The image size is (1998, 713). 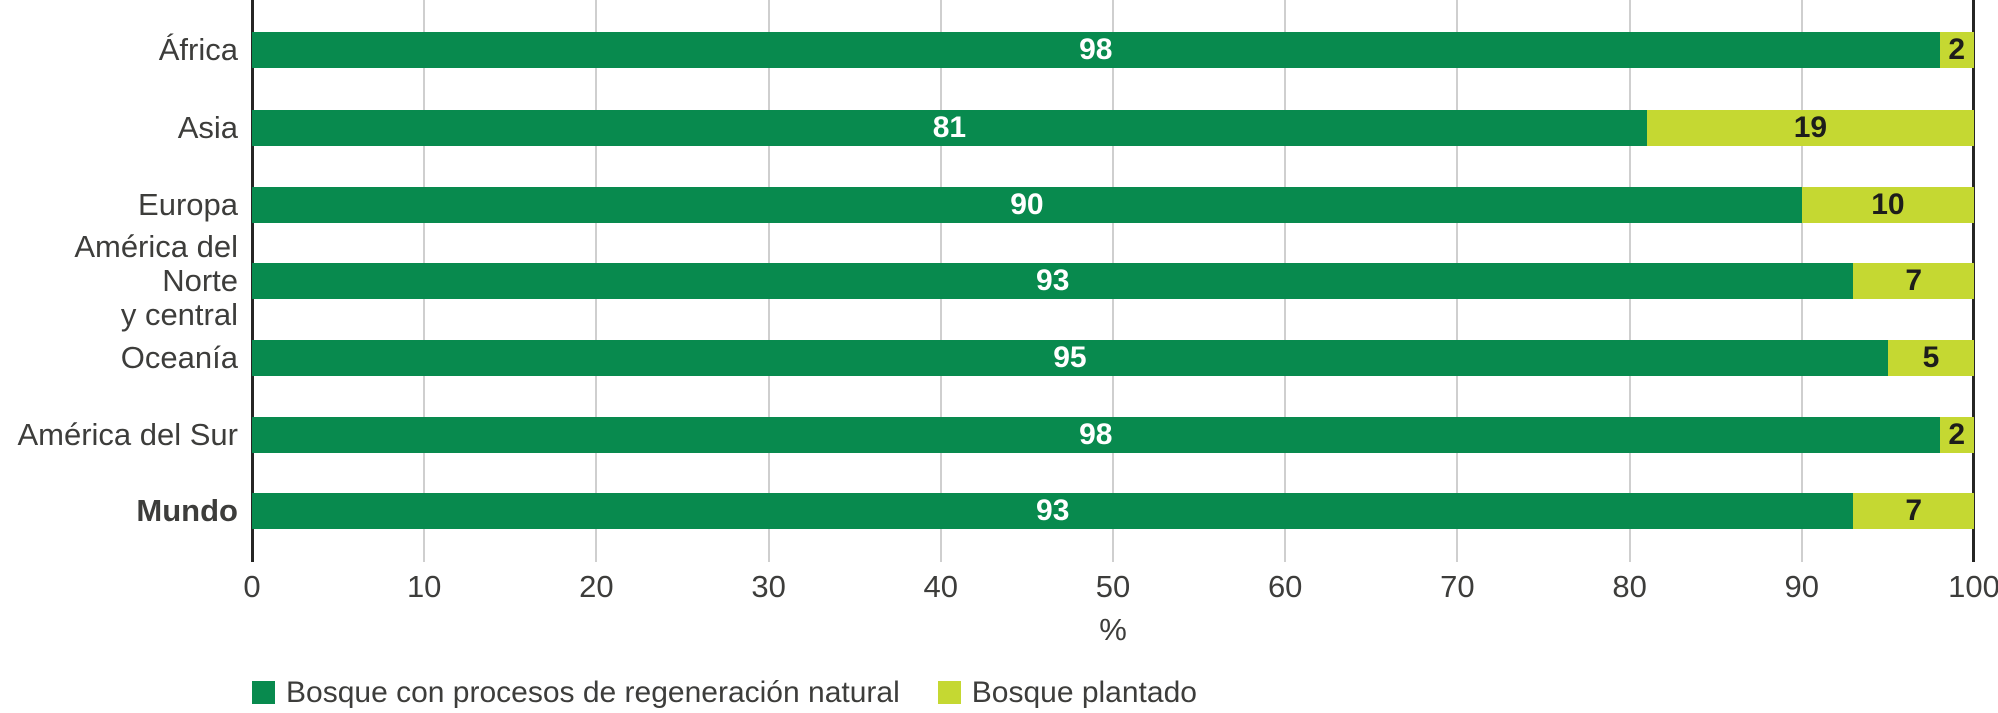 I want to click on x-axis-label: %, so click(x=1113, y=629).